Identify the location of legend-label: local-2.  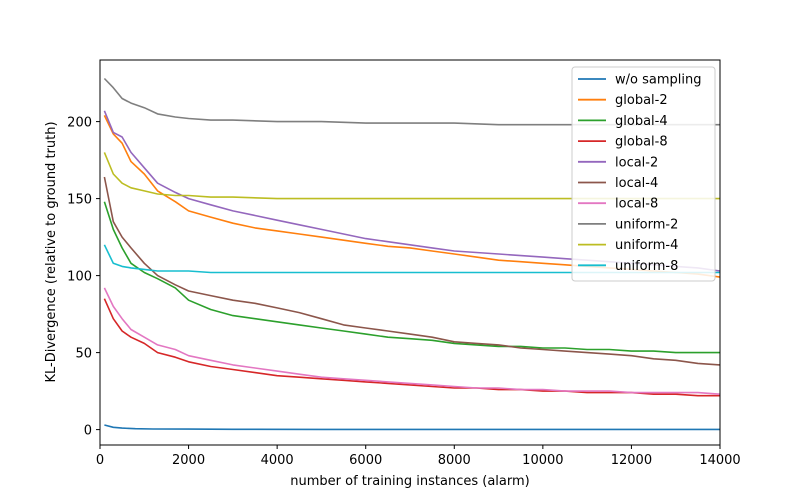
(636, 162).